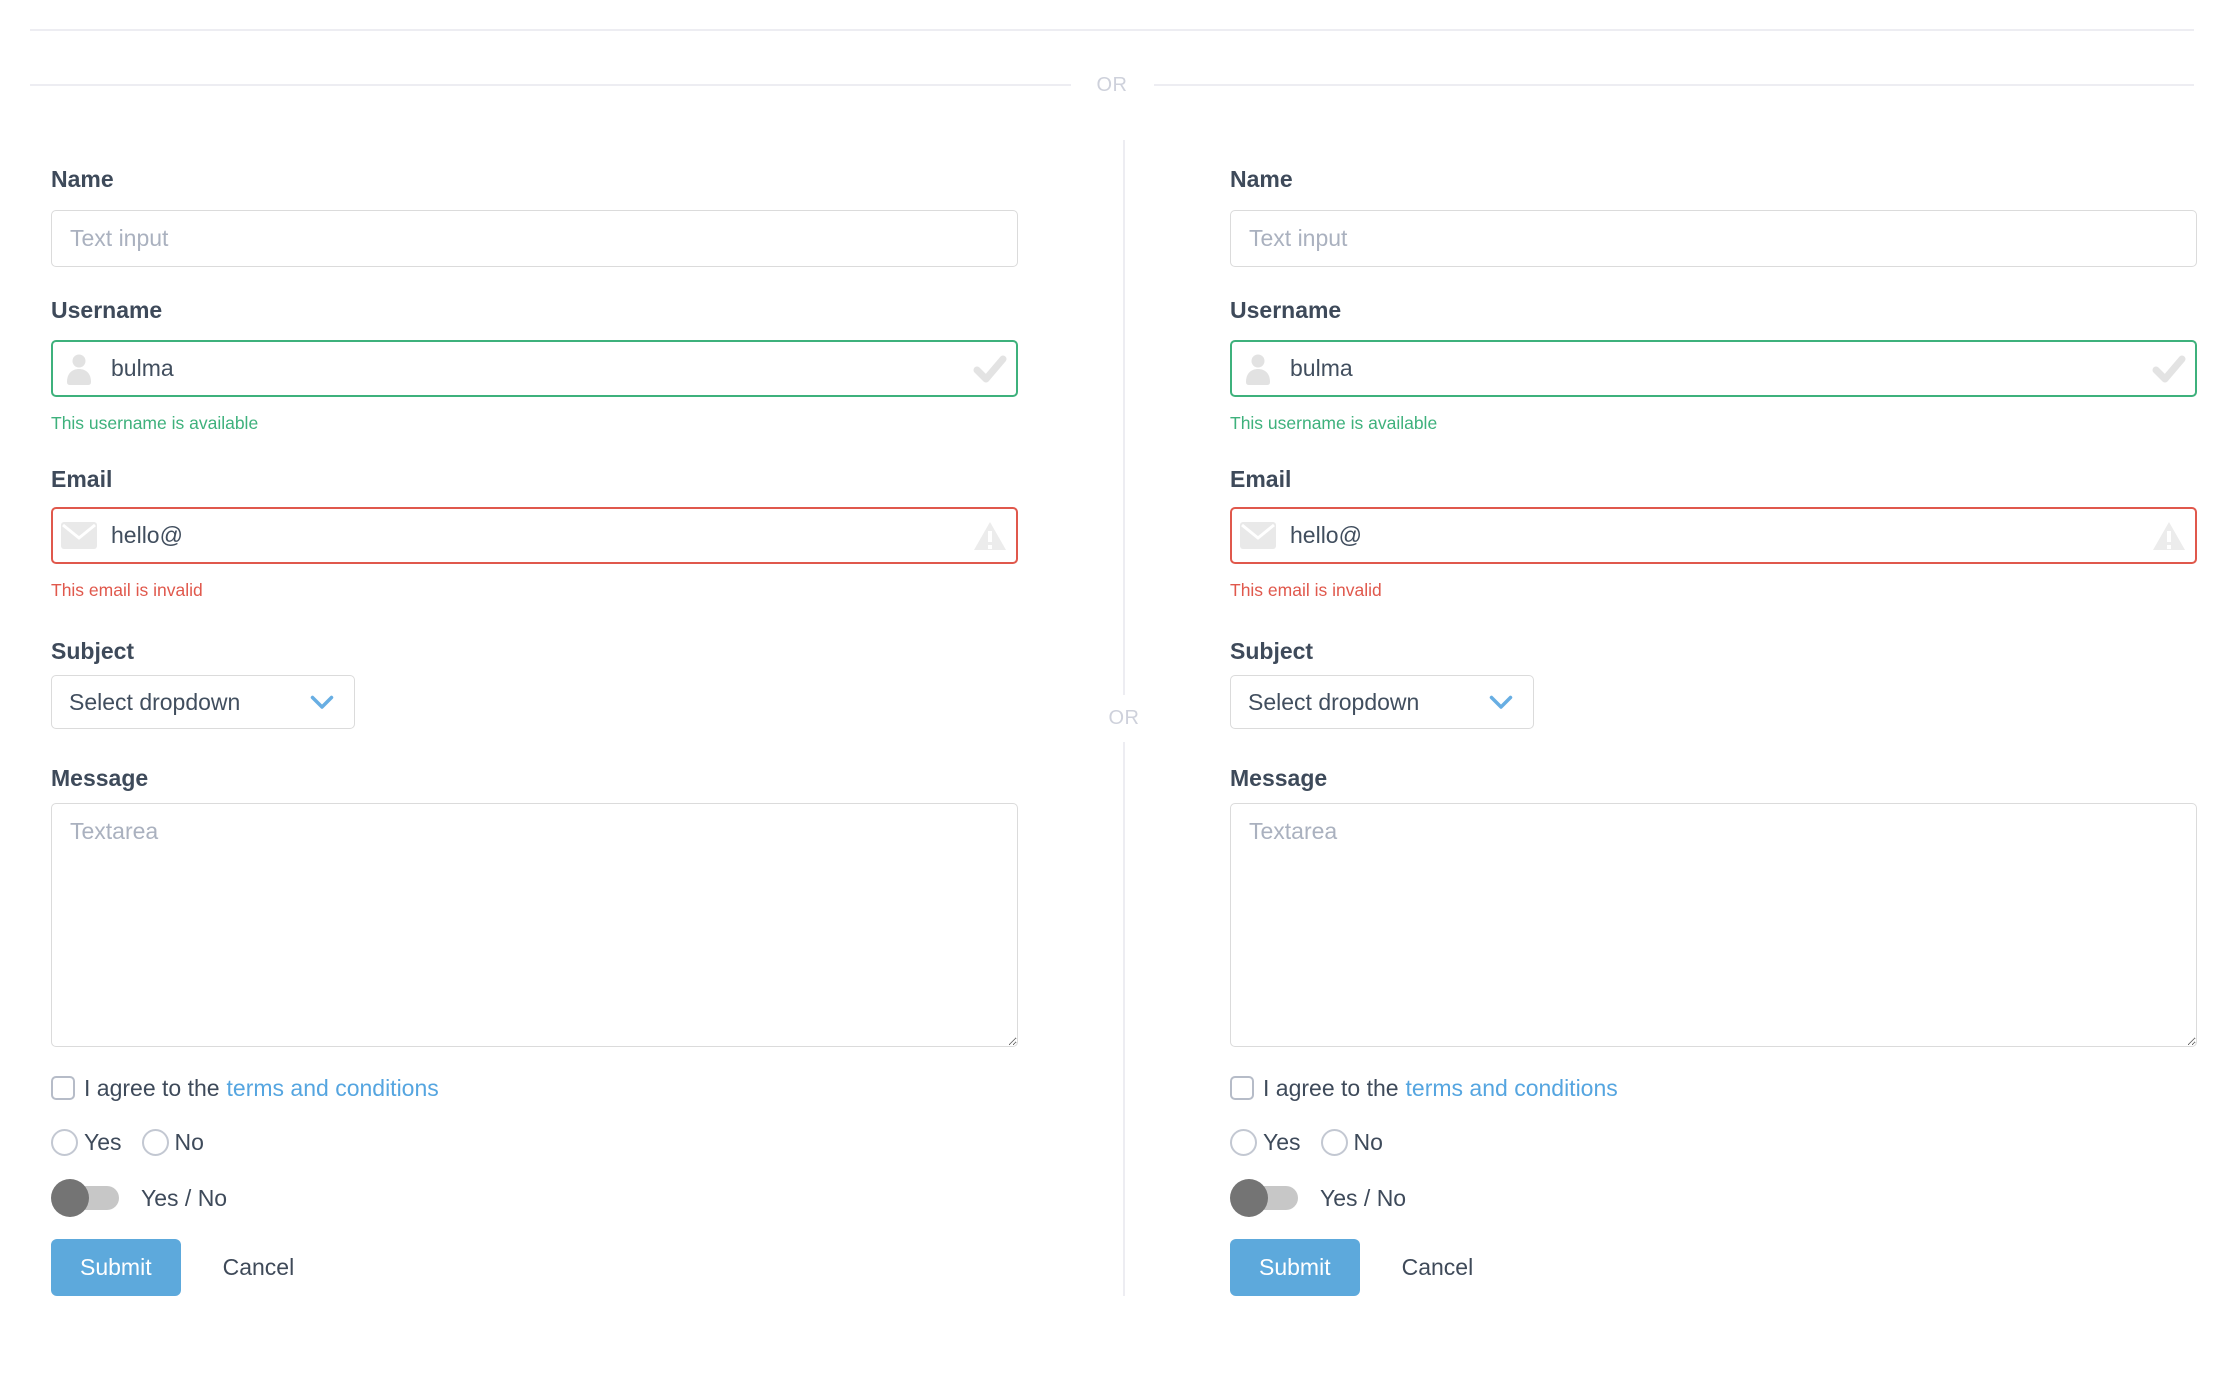  I want to click on or-divider-vertical: OR, so click(1124, 718).